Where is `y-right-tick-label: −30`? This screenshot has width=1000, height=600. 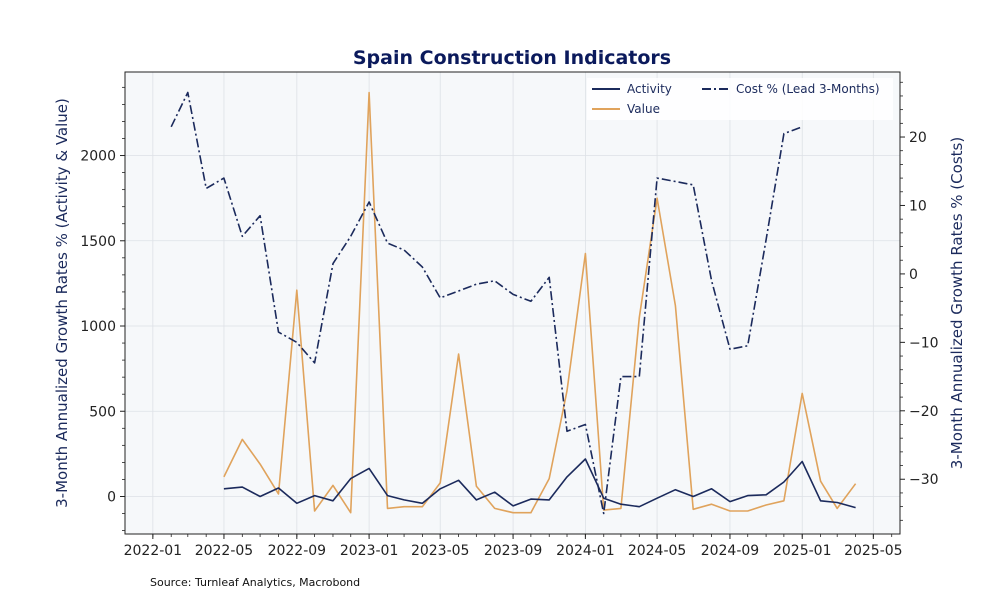 y-right-tick-label: −30 is located at coordinates (924, 480).